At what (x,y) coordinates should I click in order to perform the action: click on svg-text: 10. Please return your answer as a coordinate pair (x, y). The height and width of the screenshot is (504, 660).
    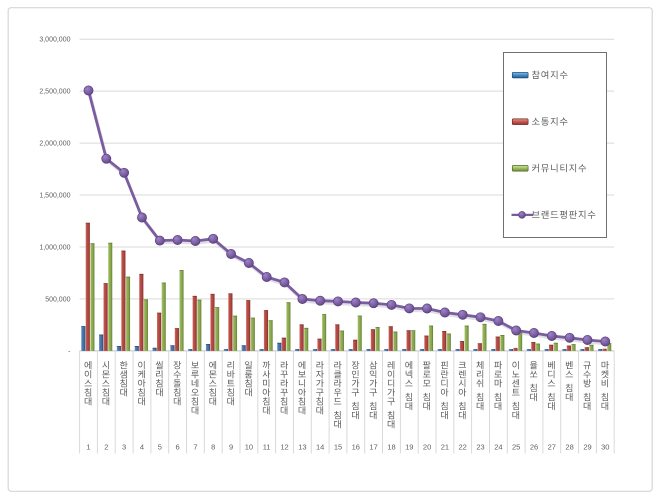
    Looking at the image, I should click on (249, 446).